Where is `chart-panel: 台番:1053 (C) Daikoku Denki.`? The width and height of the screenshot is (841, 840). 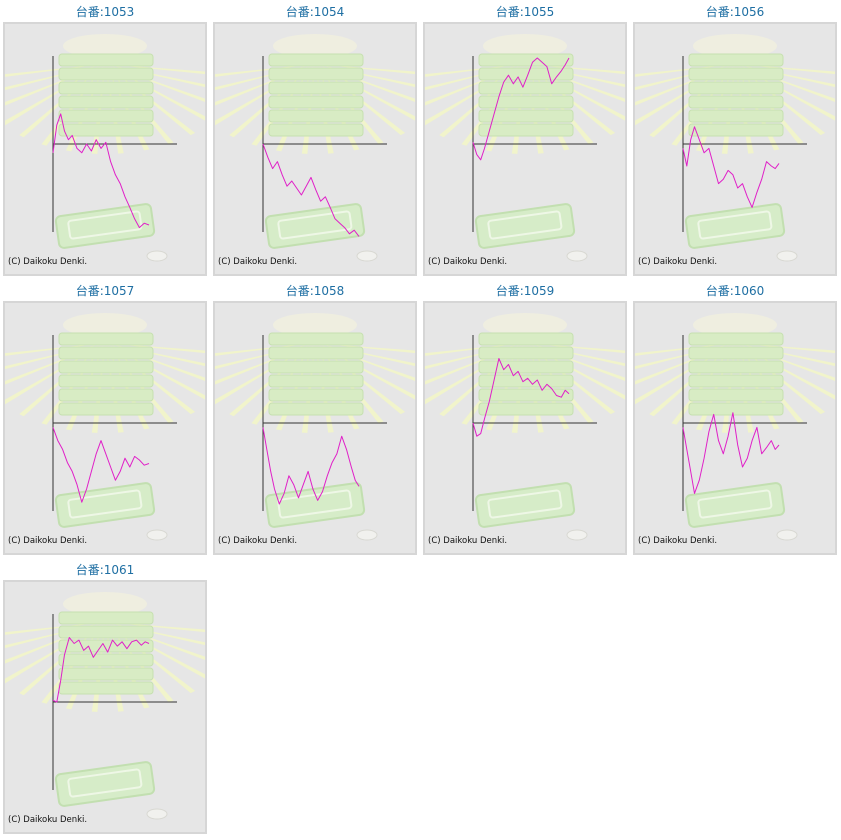 chart-panel: 台番:1053 (C) Daikoku Denki. is located at coordinates (105, 138).